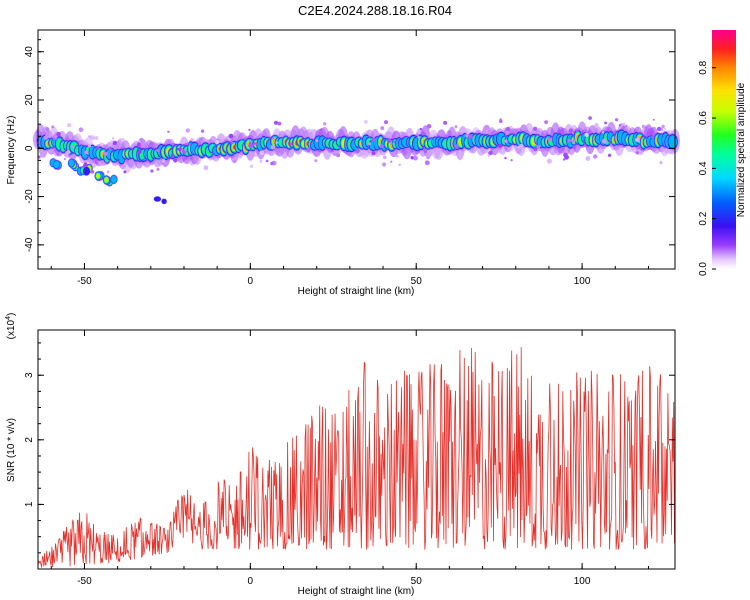 The width and height of the screenshot is (750, 600). I want to click on snr-x-tick-label: 0, so click(251, 581).